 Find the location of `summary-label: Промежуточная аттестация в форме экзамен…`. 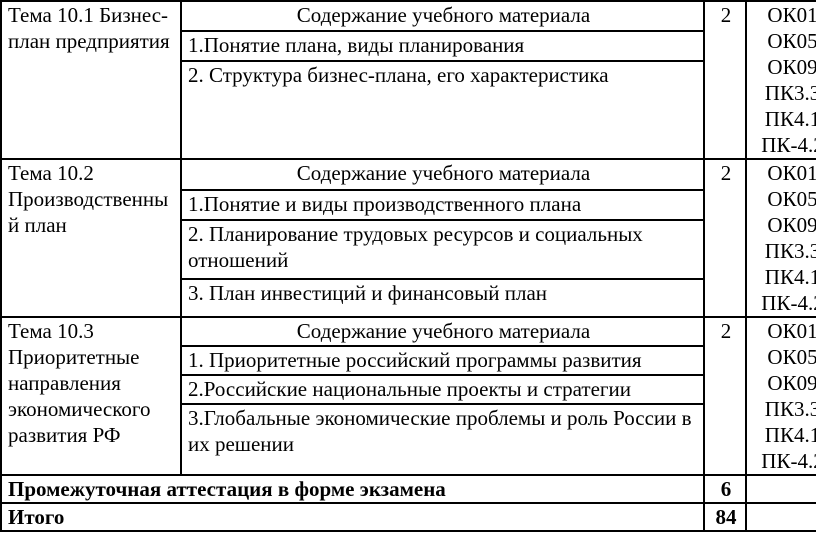

summary-label: Промежуточная аттестация в форме экзамен… is located at coordinates (352, 489).